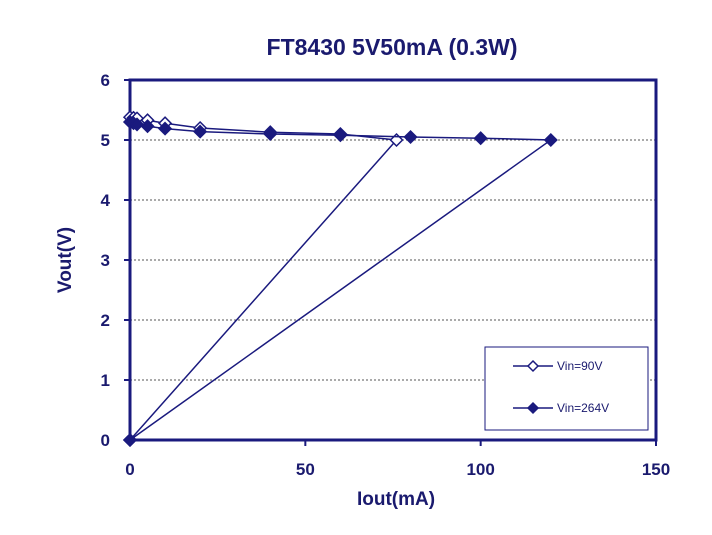 Image resolution: width=712 pixels, height=535 pixels. I want to click on legend-marker-vin264, so click(533, 408).